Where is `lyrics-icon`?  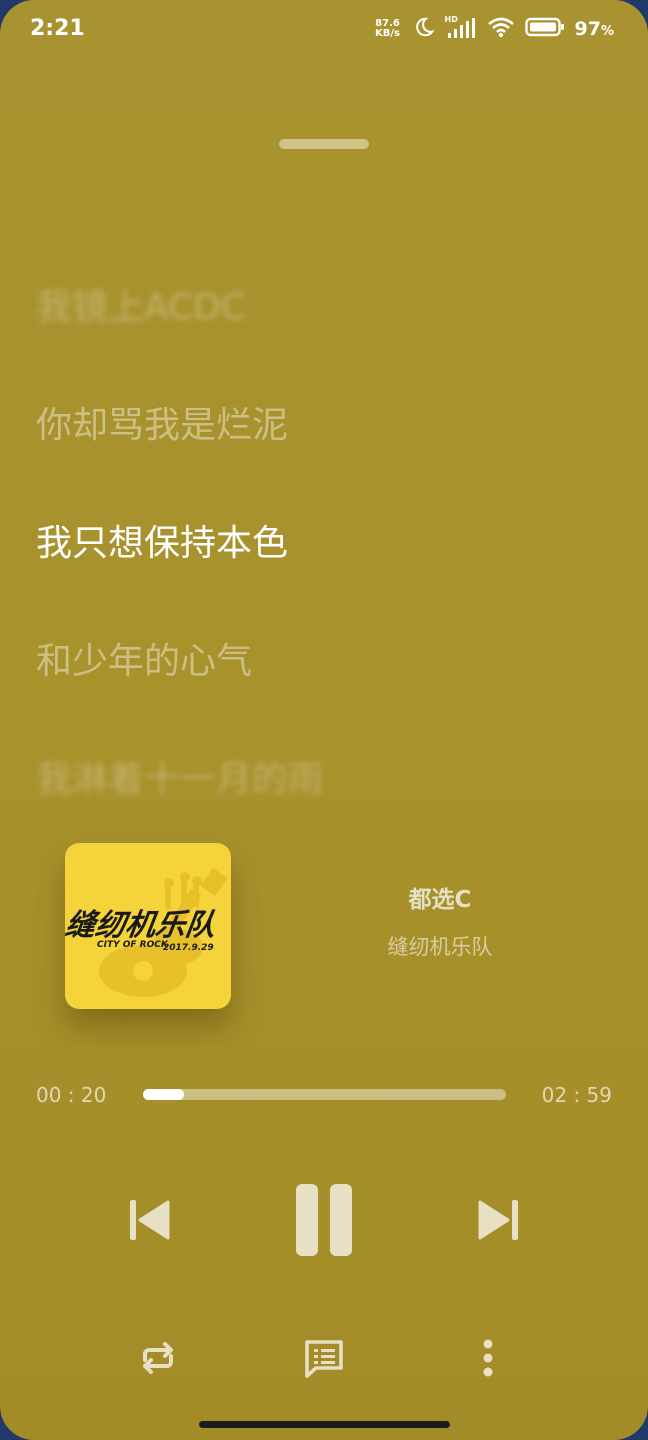
lyrics-icon is located at coordinates (324, 1358).